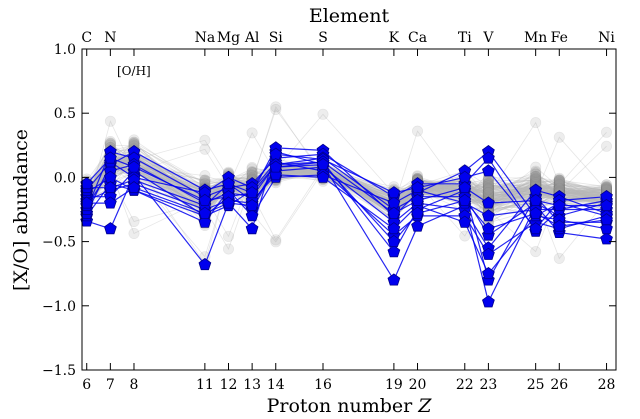  What do you see at coordinates (465, 385) in the screenshot?
I see `x-tick-label: 22` at bounding box center [465, 385].